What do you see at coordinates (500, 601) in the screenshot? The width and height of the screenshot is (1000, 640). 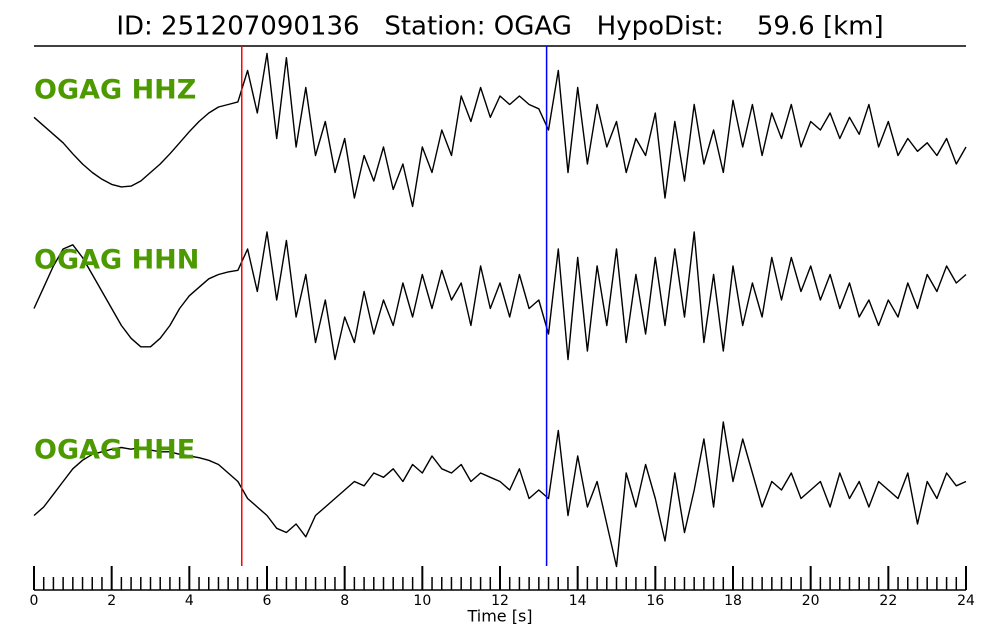 I see `x-tick-label: 12` at bounding box center [500, 601].